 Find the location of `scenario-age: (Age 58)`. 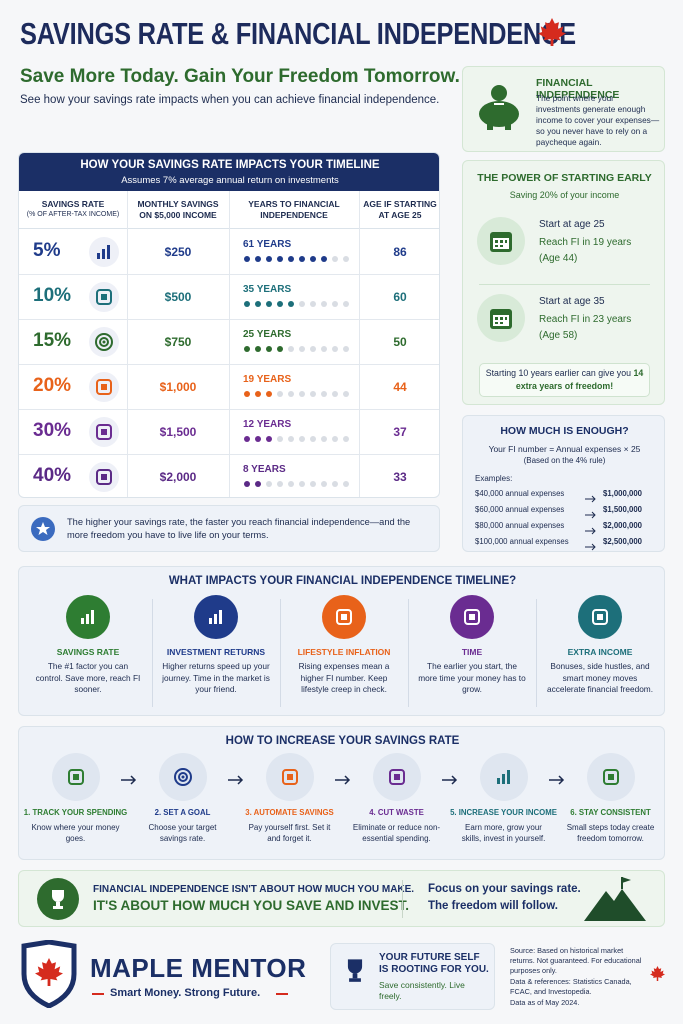

scenario-age: (Age 58) is located at coordinates (558, 335).